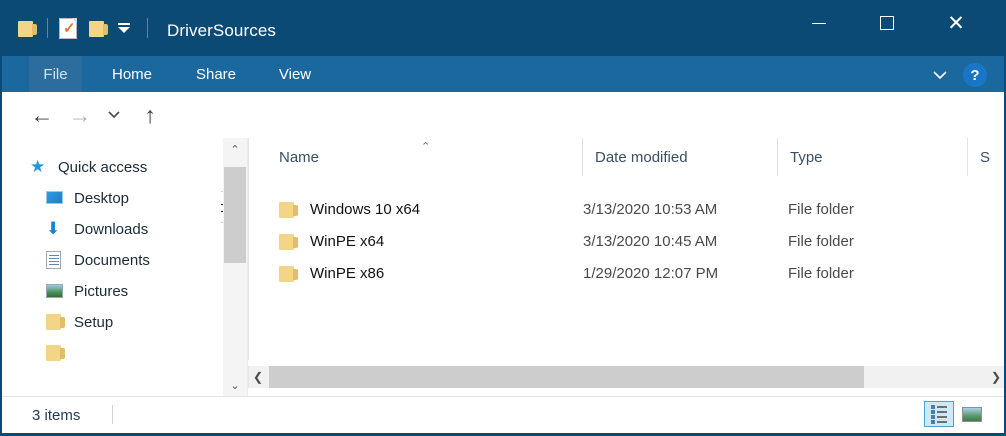 The width and height of the screenshot is (1006, 436). What do you see at coordinates (258, 377) in the screenshot?
I see `scroll-left-icon: ❮` at bounding box center [258, 377].